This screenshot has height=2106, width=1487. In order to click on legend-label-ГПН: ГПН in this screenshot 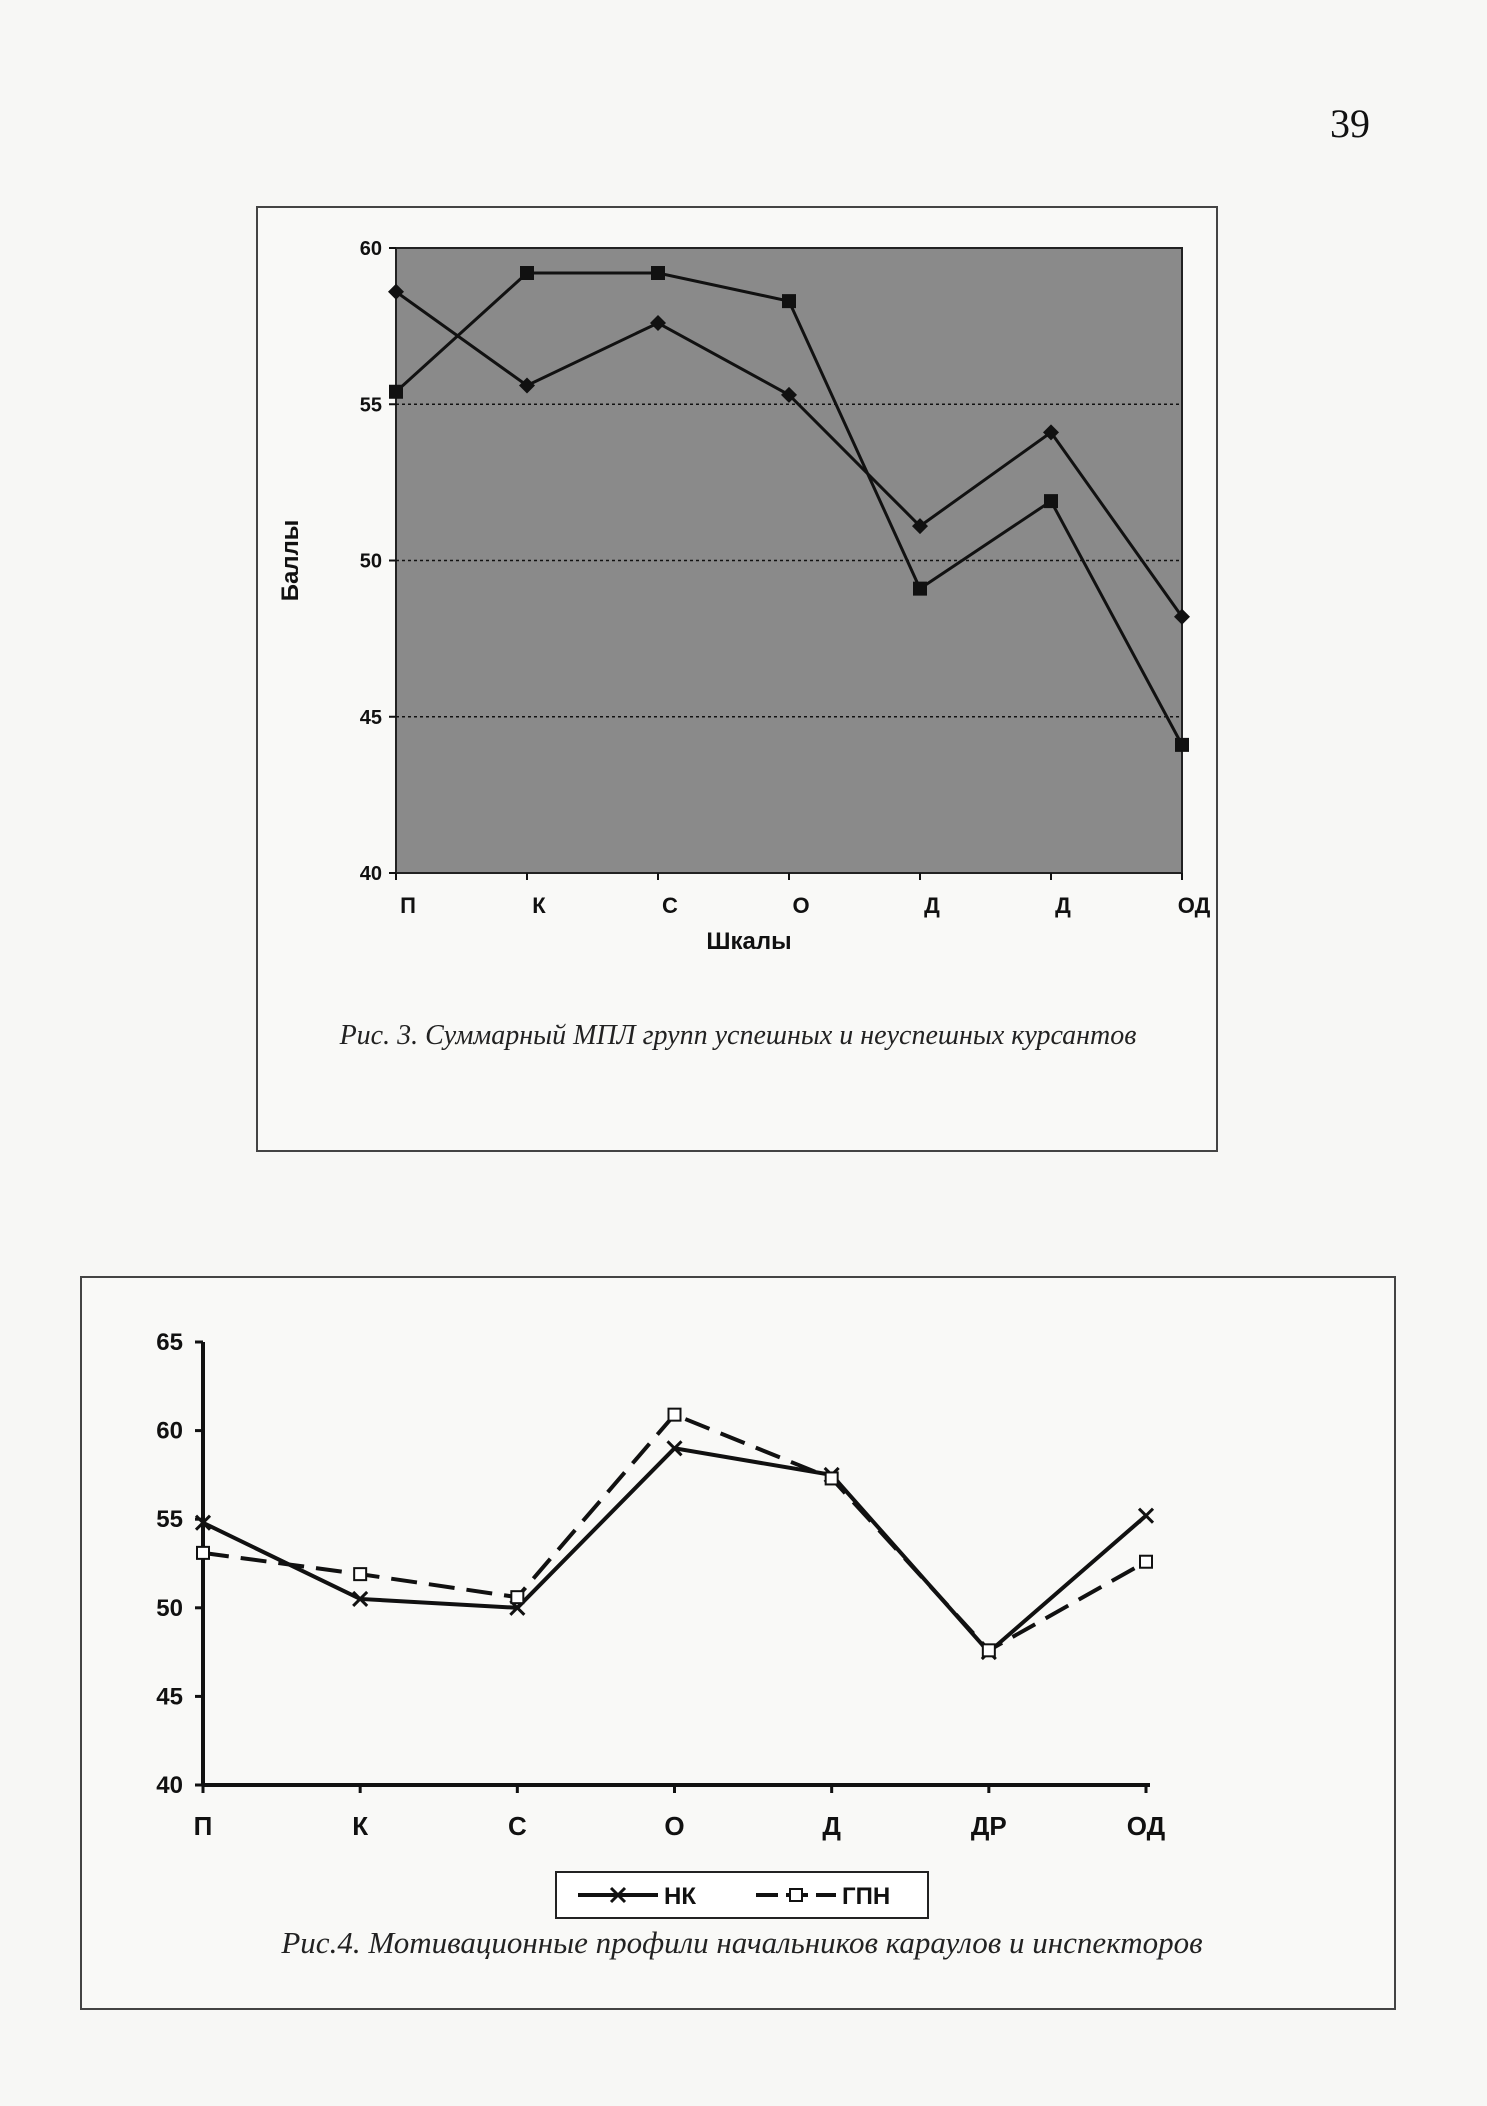, I will do `click(866, 1896)`.